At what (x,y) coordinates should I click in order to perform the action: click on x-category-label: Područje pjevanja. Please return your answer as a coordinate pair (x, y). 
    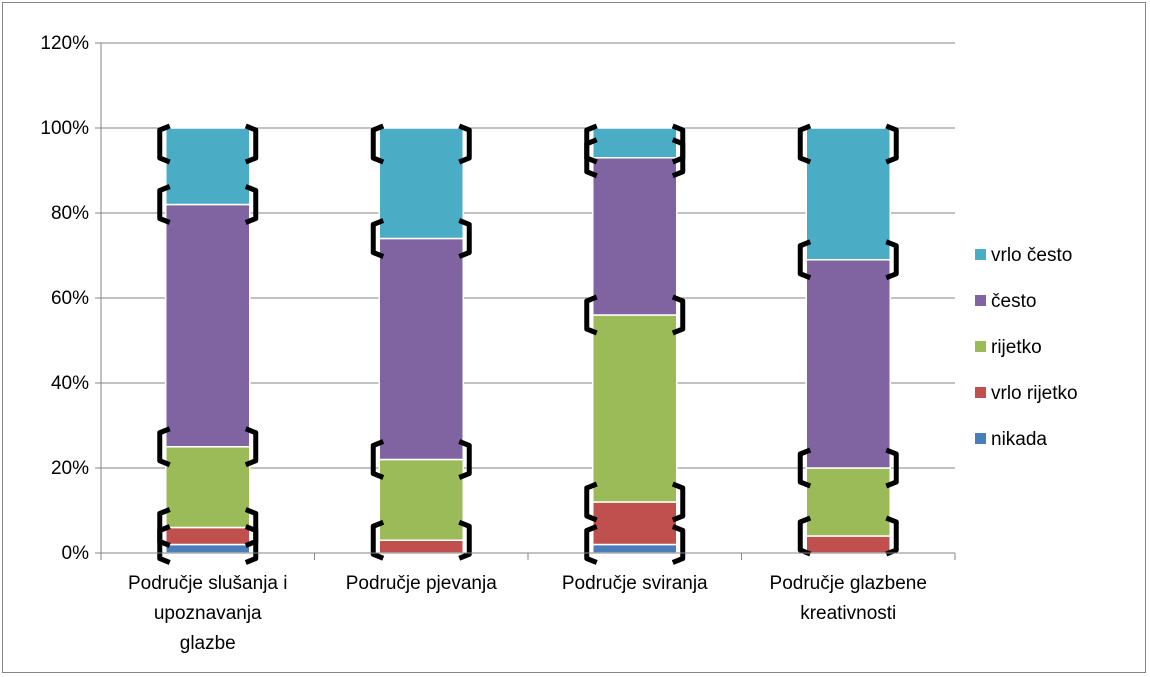
    Looking at the image, I should click on (421, 583).